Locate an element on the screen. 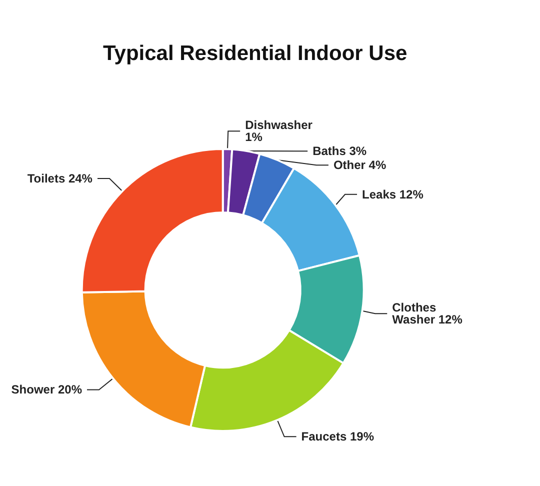  slice-label: Baths 3% is located at coordinates (339, 151).